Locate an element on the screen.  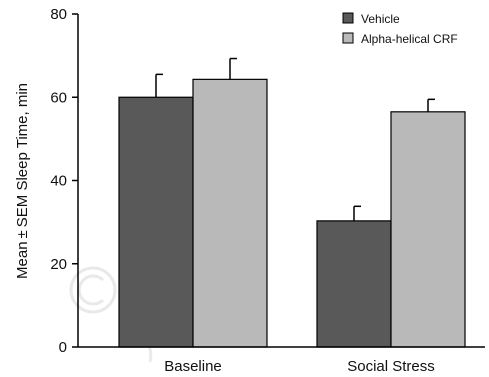
bar-alpha-helical-crf-baseline is located at coordinates (230, 213).